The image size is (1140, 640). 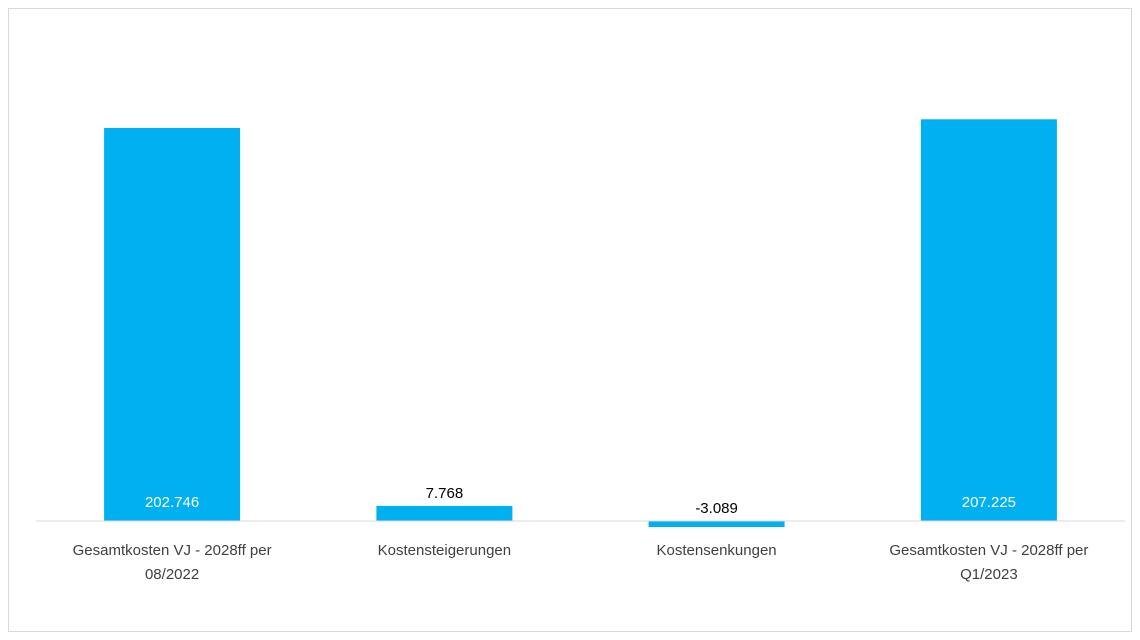 I want to click on category-label-3: Kostensenkungen, so click(x=717, y=550).